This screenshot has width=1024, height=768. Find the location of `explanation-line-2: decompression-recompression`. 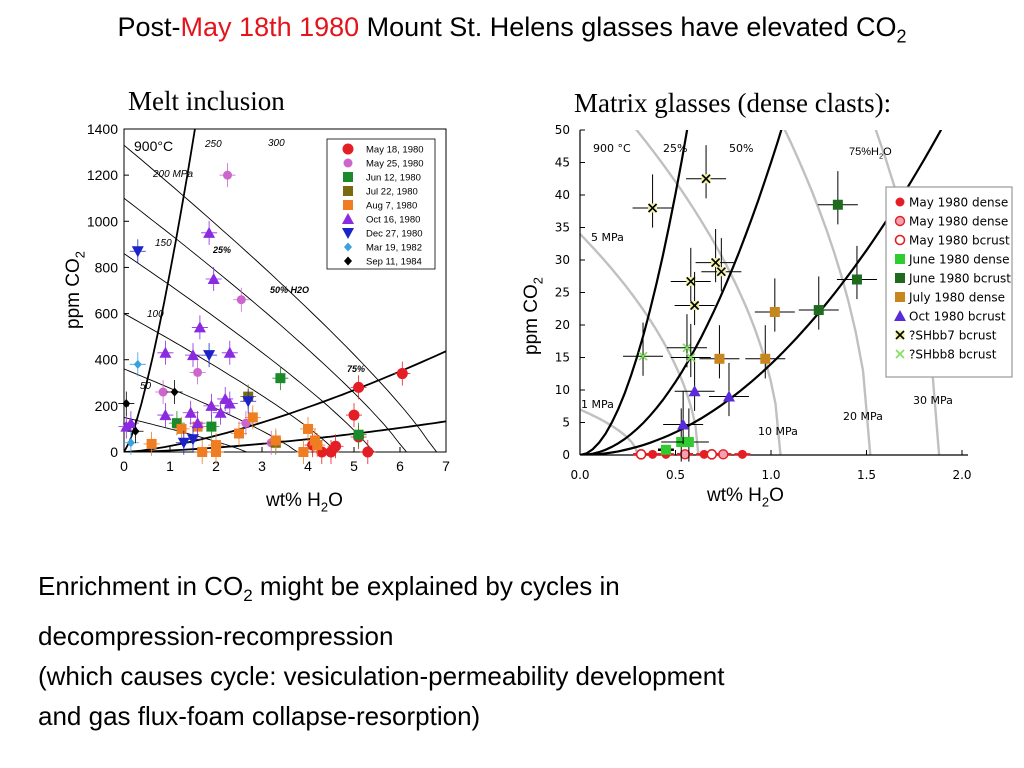

explanation-line-2: decompression-recompression is located at coordinates (216, 636).